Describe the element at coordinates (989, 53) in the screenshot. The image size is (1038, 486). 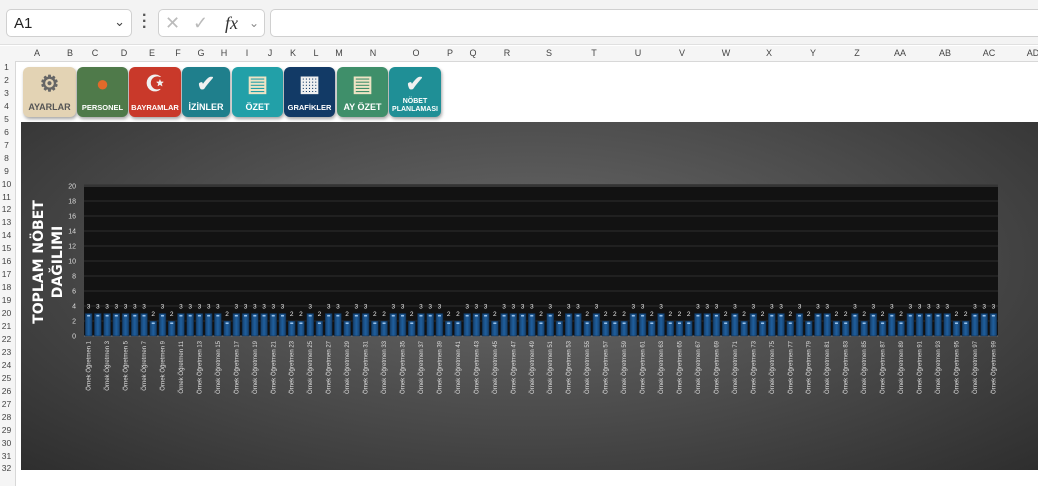
I see `column-header: AC` at that location.